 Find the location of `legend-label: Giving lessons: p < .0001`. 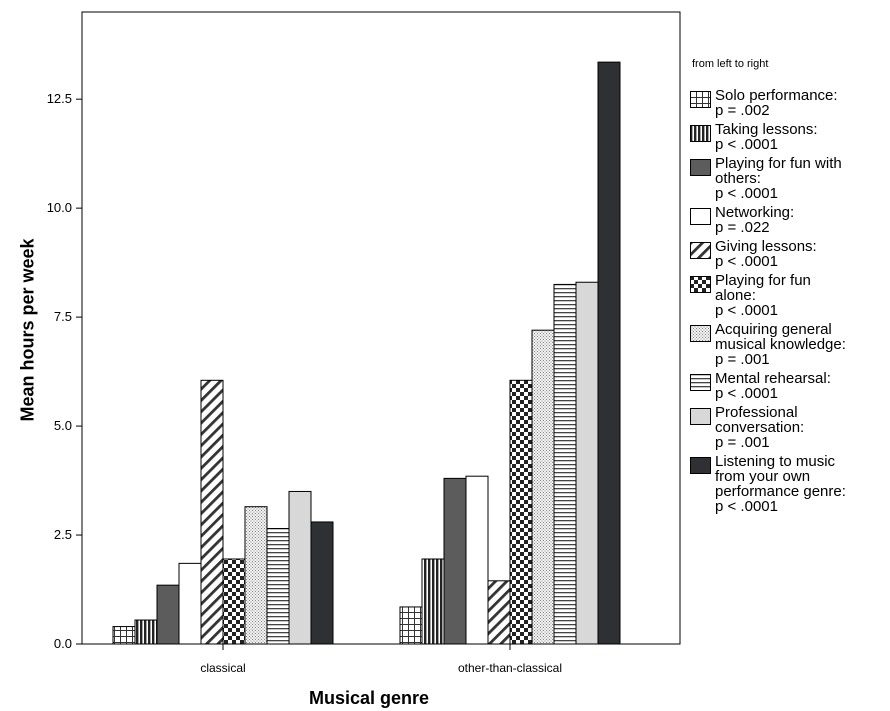

legend-label: Giving lessons: p < .0001 is located at coordinates (766, 254).